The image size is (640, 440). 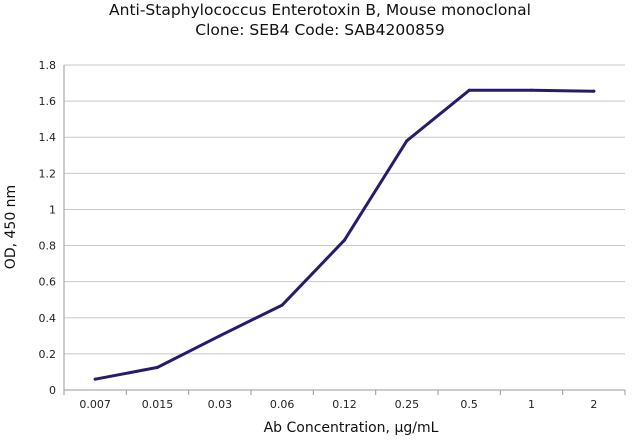 I want to click on y-tick-label: 1.8, so click(x=48, y=65).